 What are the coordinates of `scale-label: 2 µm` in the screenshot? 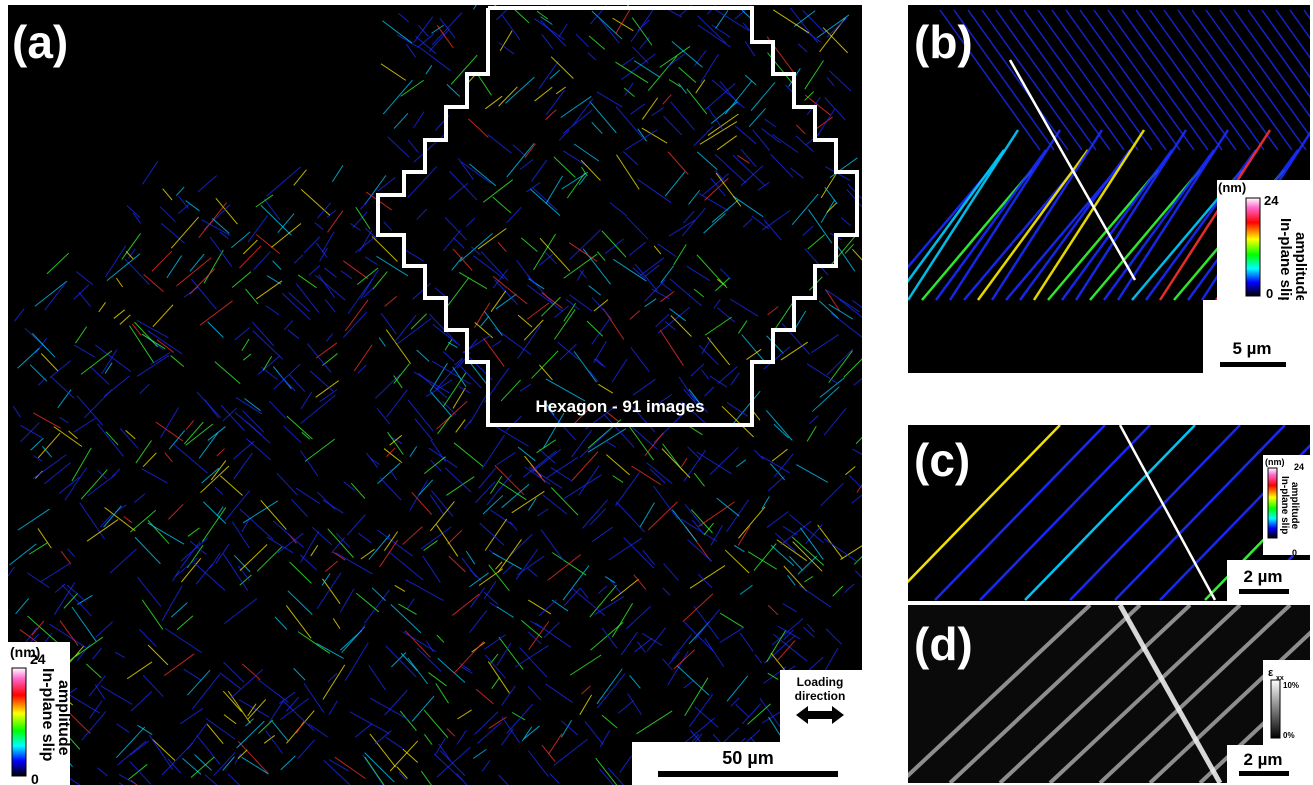 It's located at (1262, 576).